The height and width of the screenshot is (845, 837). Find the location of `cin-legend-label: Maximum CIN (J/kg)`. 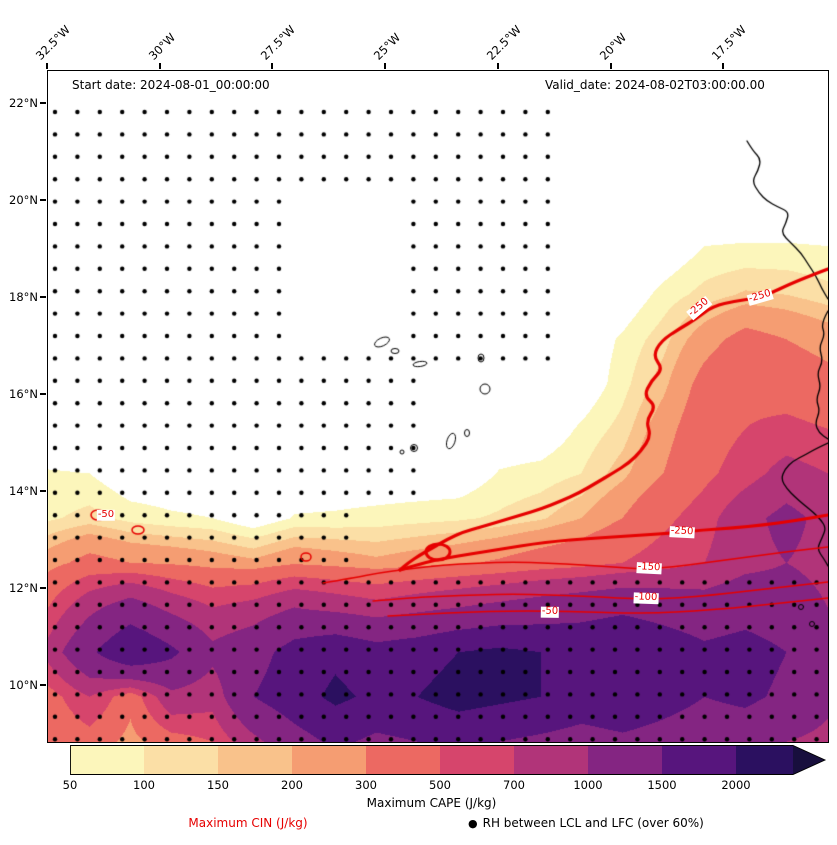

cin-legend-label: Maximum CIN (J/kg) is located at coordinates (248, 823).